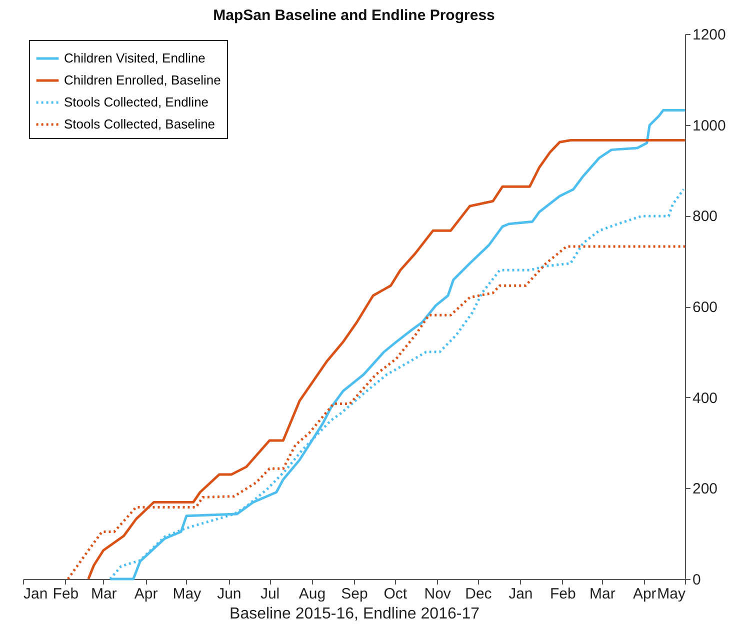 This screenshot has height=643, width=744. Describe the element at coordinates (142, 80) in the screenshot. I see `legend-label: Children Enrolled, Baseline` at that location.